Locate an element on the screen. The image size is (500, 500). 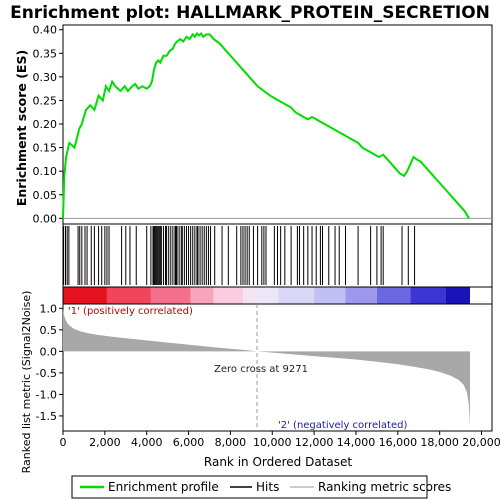
x-tick-label: 18,000 is located at coordinates (439, 442).